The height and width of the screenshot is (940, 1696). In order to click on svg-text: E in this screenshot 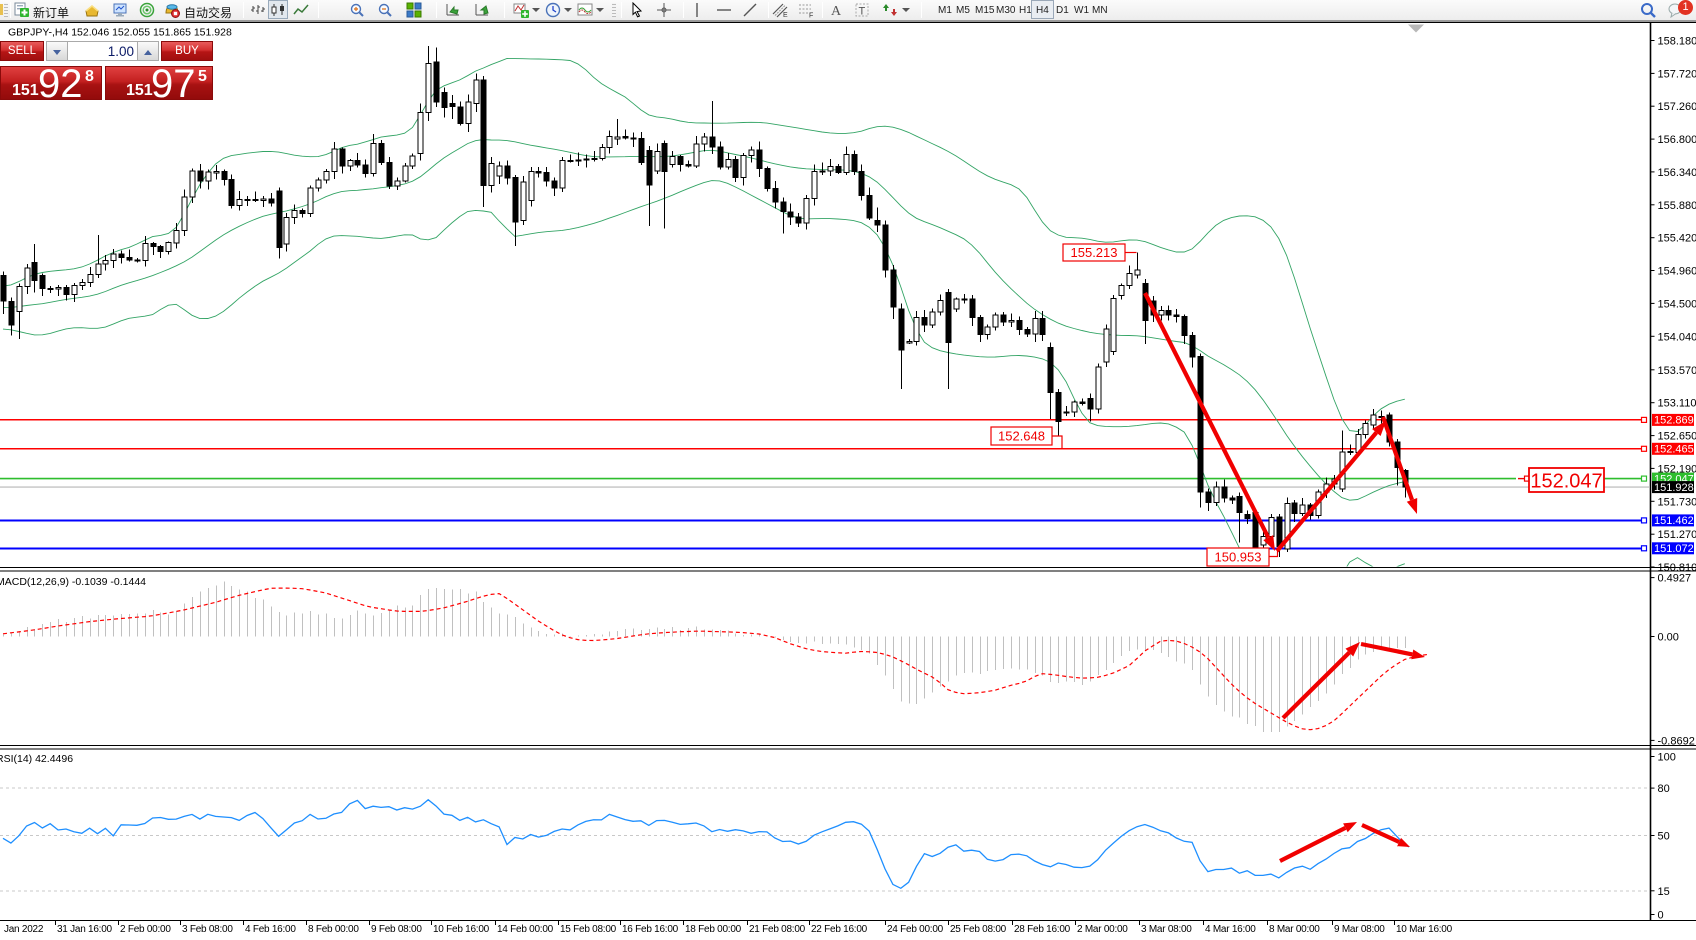, I will do `click(785, 15)`.